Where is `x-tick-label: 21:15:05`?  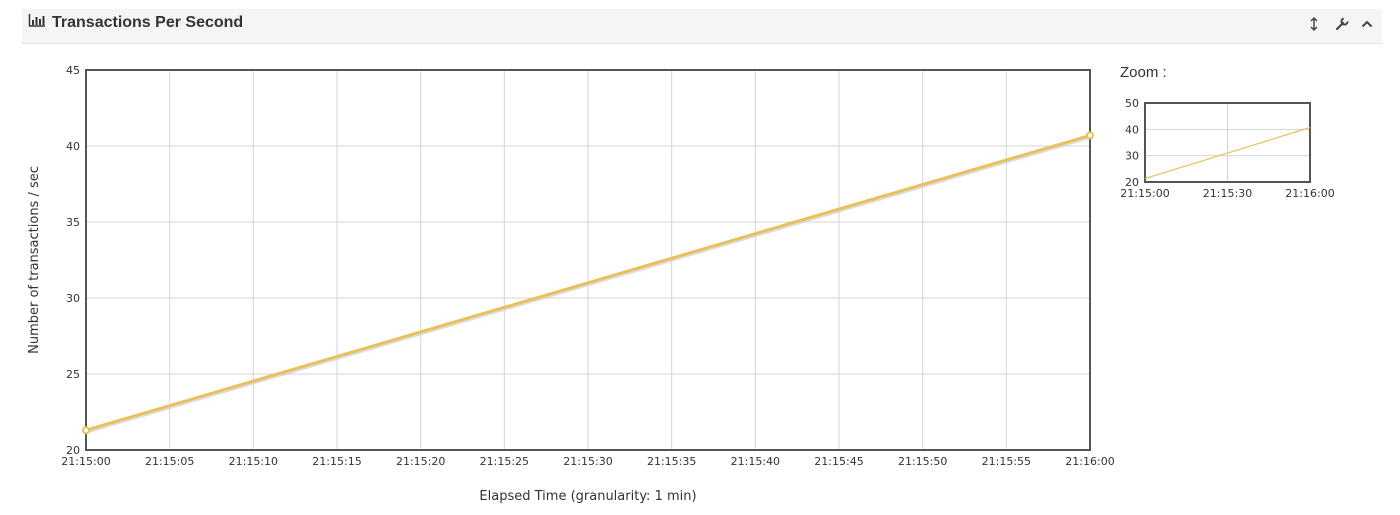
x-tick-label: 21:15:05 is located at coordinates (169, 461).